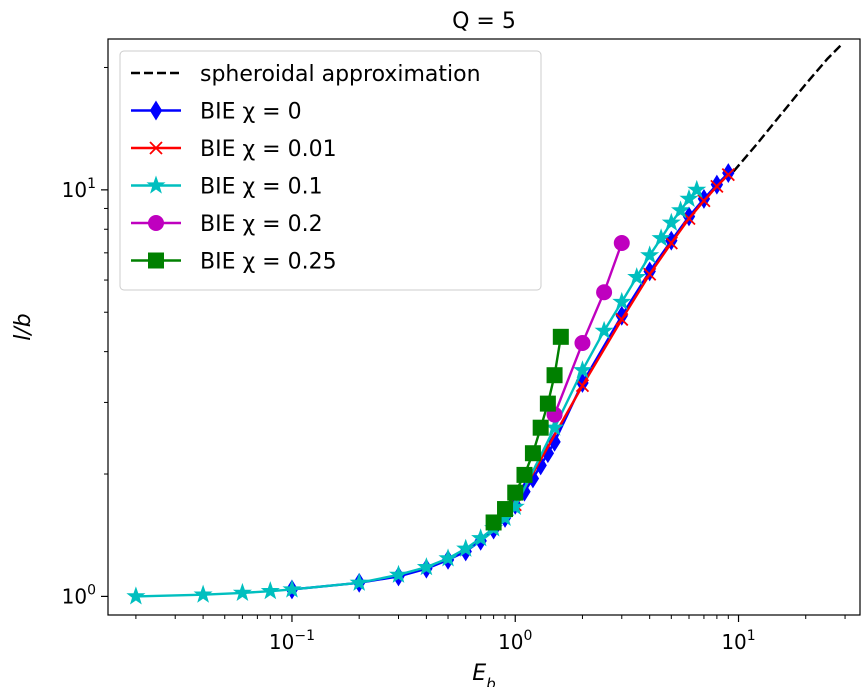 The height and width of the screenshot is (687, 861). I want to click on x-tick-label: 10⁰, so click(515, 641).